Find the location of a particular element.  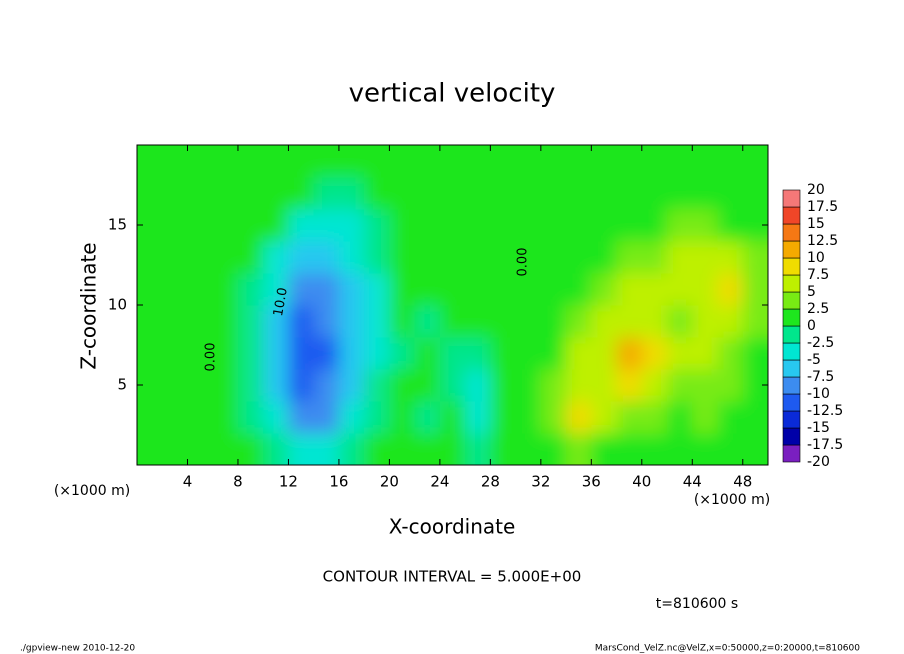

x-tick-label: 20 is located at coordinates (389, 482).